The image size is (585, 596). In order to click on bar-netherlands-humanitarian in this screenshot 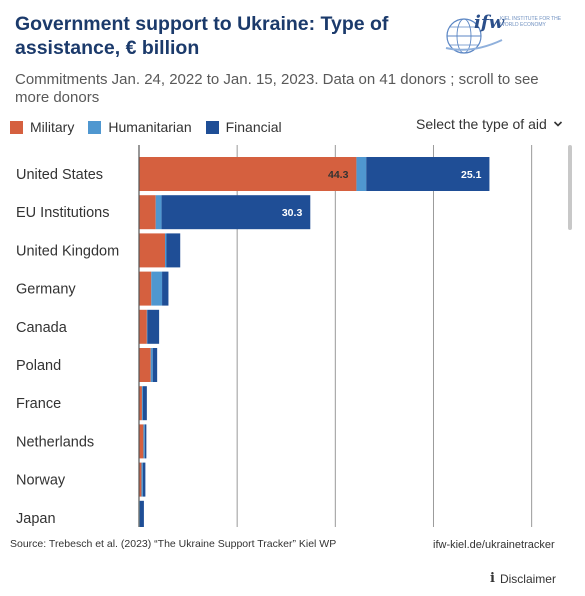, I will do `click(144, 441)`.